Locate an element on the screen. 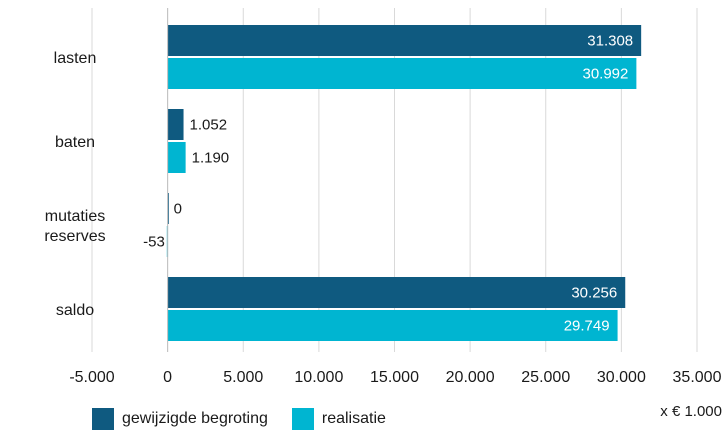 Image resolution: width=726 pixels, height=436 pixels. x-tick-label: 15.000 is located at coordinates (394, 377).